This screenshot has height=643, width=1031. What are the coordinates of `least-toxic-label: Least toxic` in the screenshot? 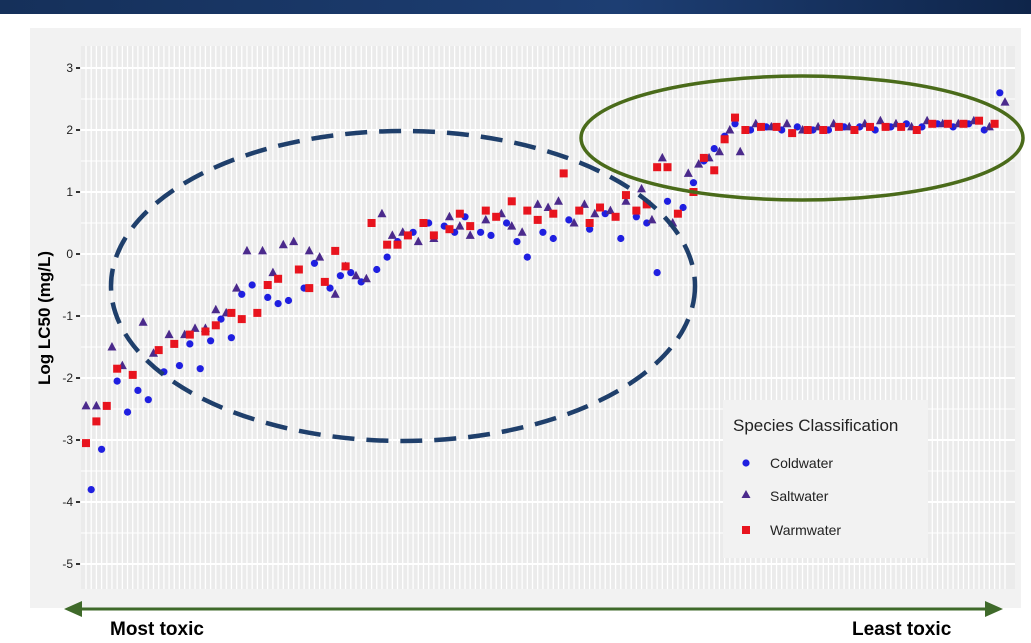 It's located at (902, 629).